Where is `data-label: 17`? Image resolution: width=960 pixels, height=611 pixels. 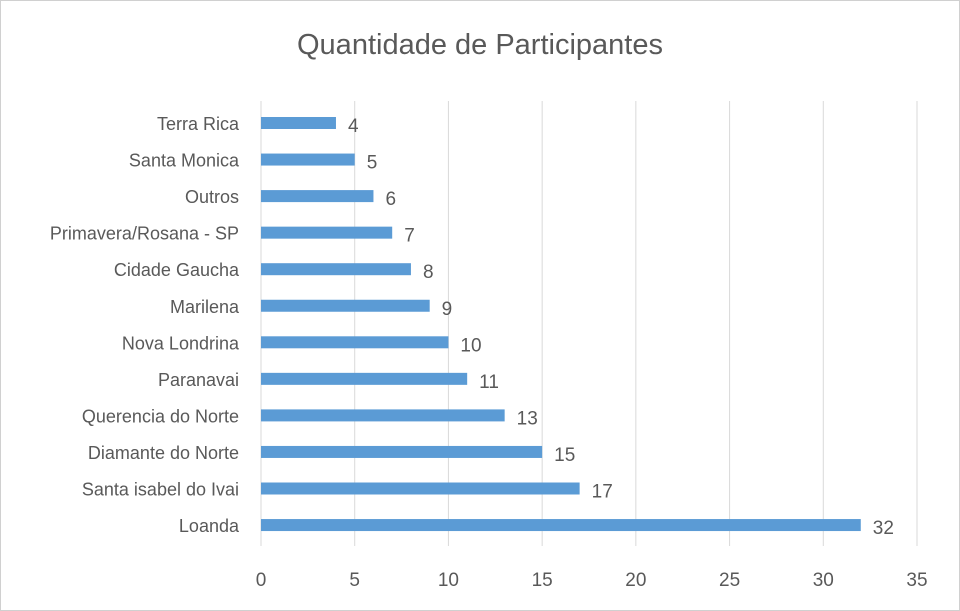
data-label: 17 is located at coordinates (602, 492).